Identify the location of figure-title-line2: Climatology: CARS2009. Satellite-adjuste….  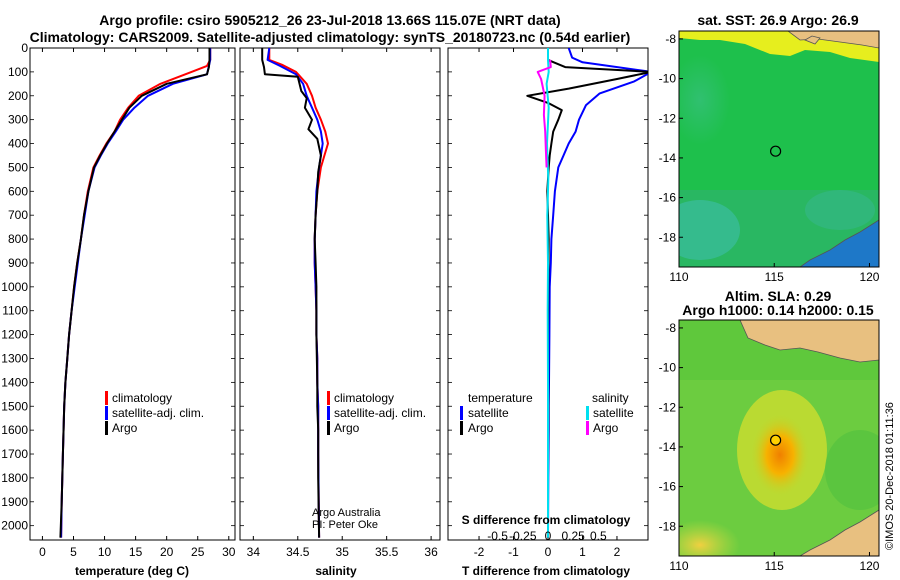
(330, 37).